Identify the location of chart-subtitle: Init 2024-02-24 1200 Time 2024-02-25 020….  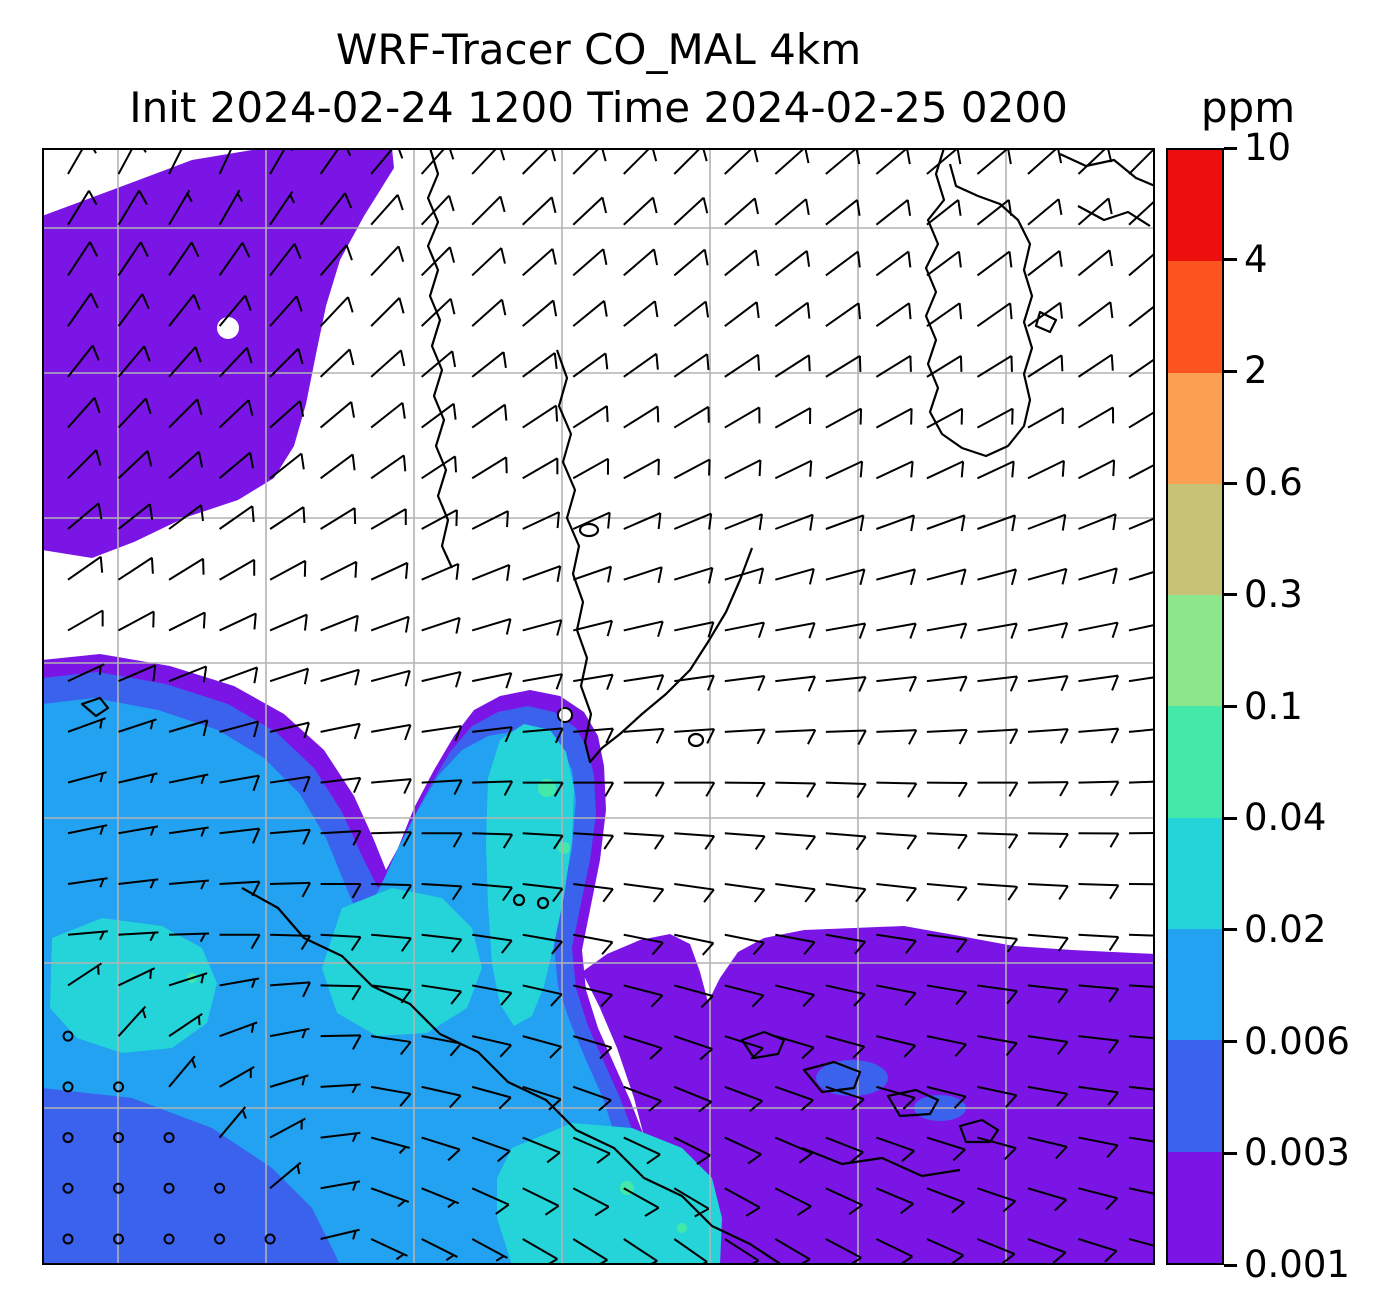
(598, 107).